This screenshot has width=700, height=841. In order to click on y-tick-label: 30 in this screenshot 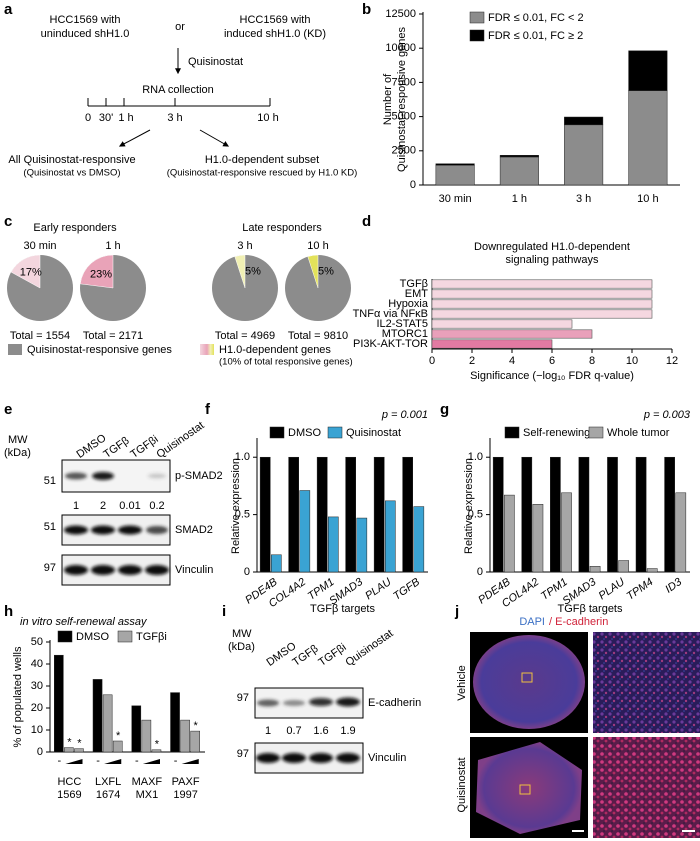, I will do `click(37, 686)`.